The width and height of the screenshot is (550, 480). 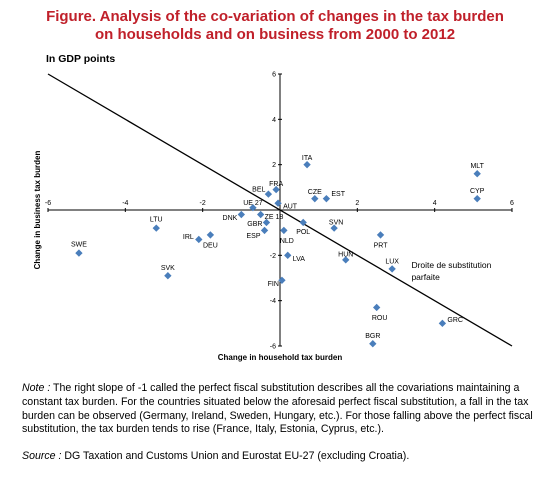 I want to click on x-axis-title: Change in household tax burden, so click(x=280, y=357).